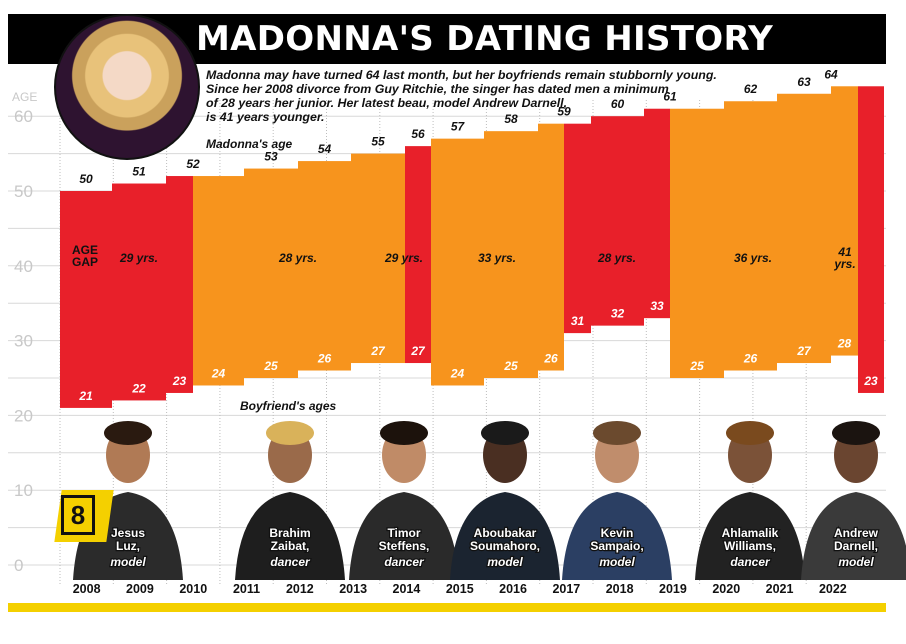  What do you see at coordinates (751, 89) in the screenshot?
I see `madonna-age-label: 62` at bounding box center [751, 89].